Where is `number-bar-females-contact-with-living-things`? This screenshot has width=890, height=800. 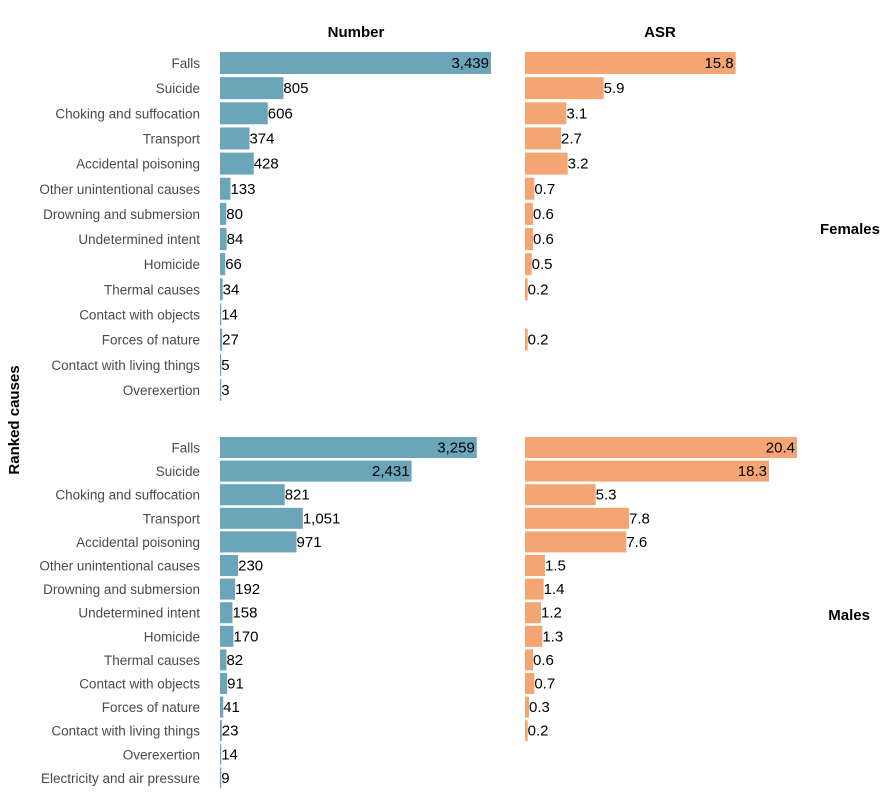 number-bar-females-contact-with-living-things is located at coordinates (221, 364).